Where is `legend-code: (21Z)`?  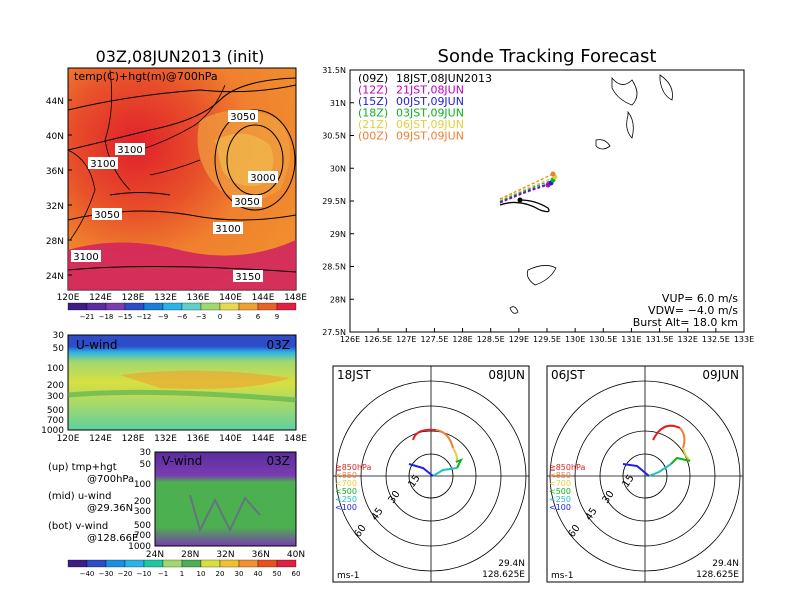
legend-code: (21Z) is located at coordinates (373, 124).